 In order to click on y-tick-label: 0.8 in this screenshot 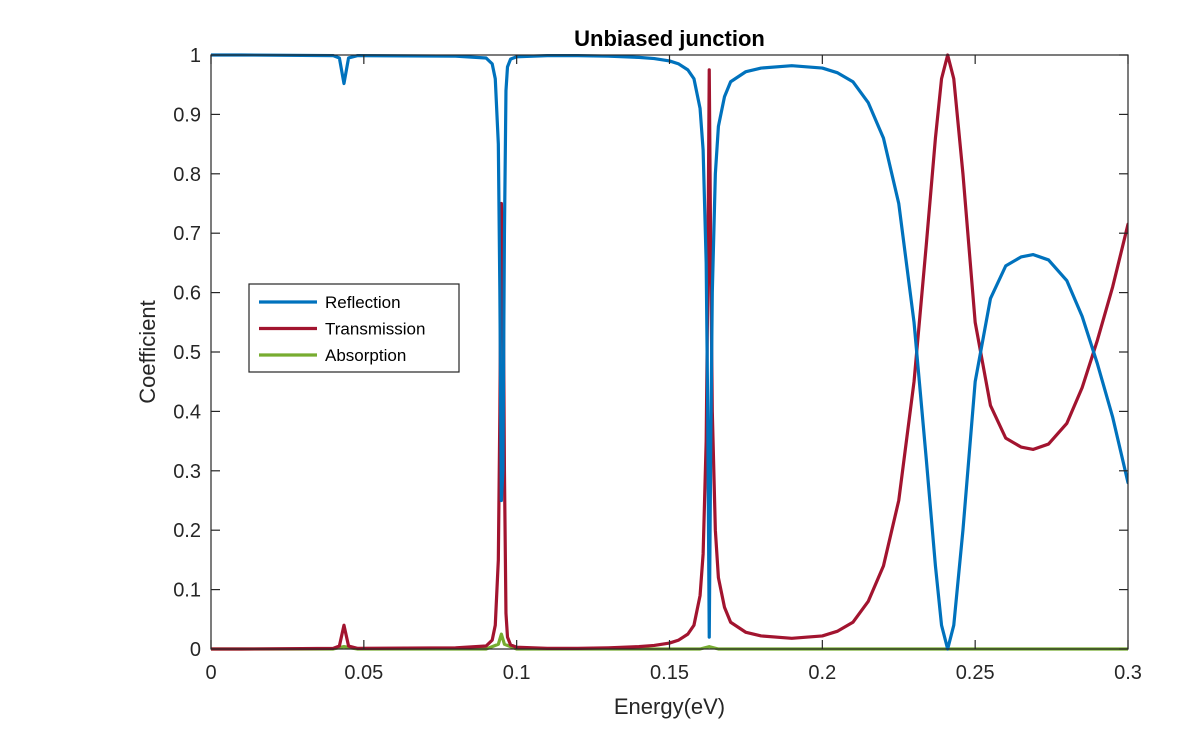, I will do `click(187, 175)`.